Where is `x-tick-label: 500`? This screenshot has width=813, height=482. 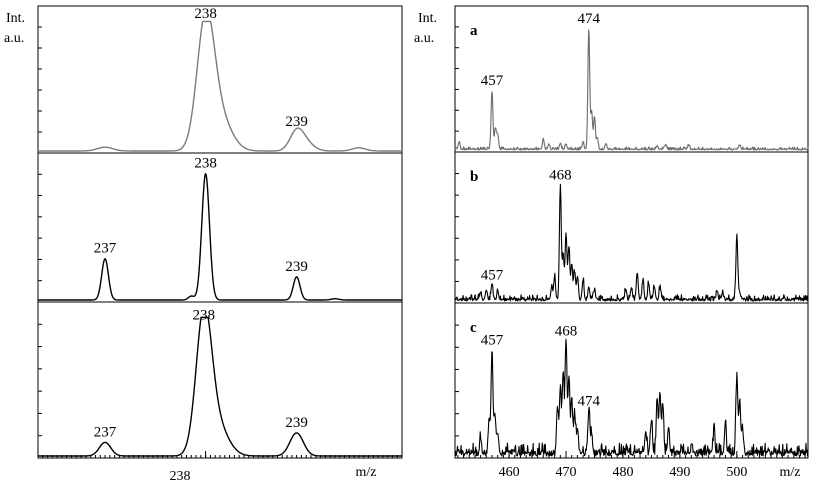 x-tick-label: 500 is located at coordinates (736, 472).